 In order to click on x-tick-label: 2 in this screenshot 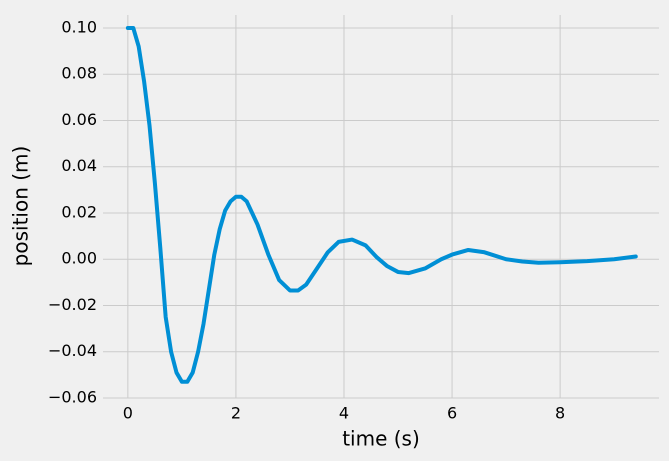, I will do `click(236, 413)`.